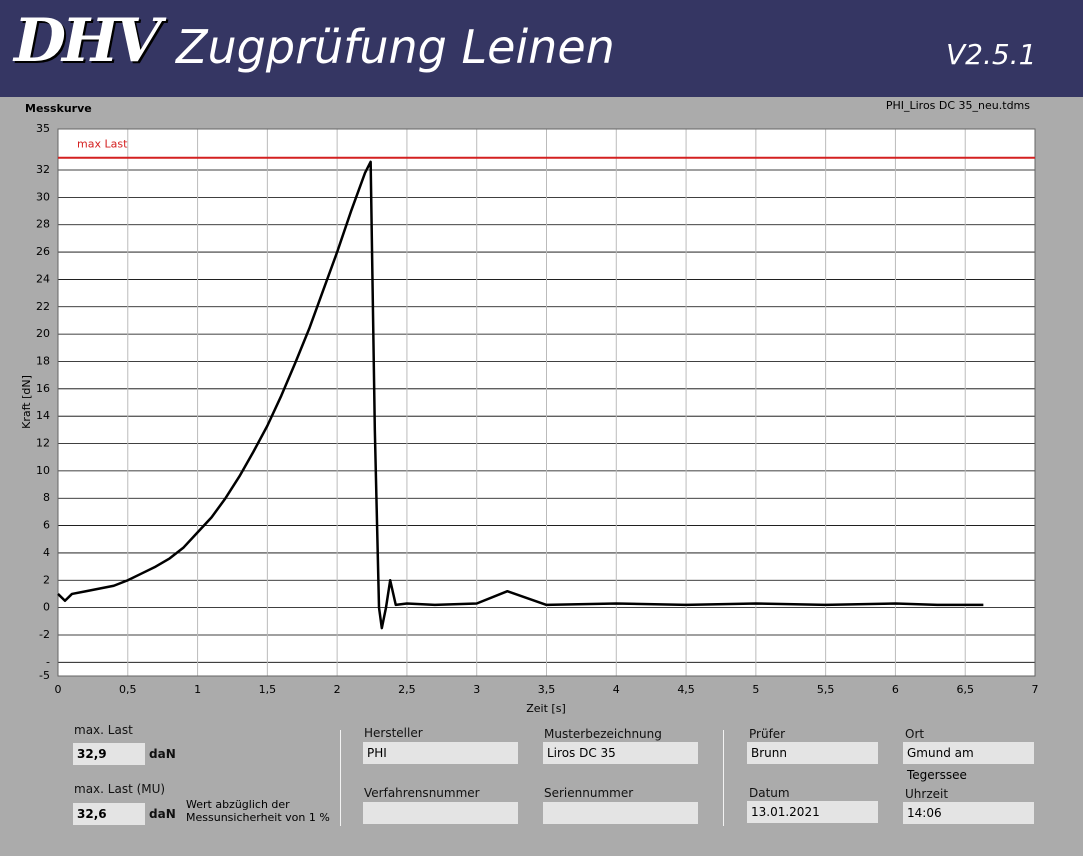  I want to click on y-tick-label: 24, so click(43, 278).